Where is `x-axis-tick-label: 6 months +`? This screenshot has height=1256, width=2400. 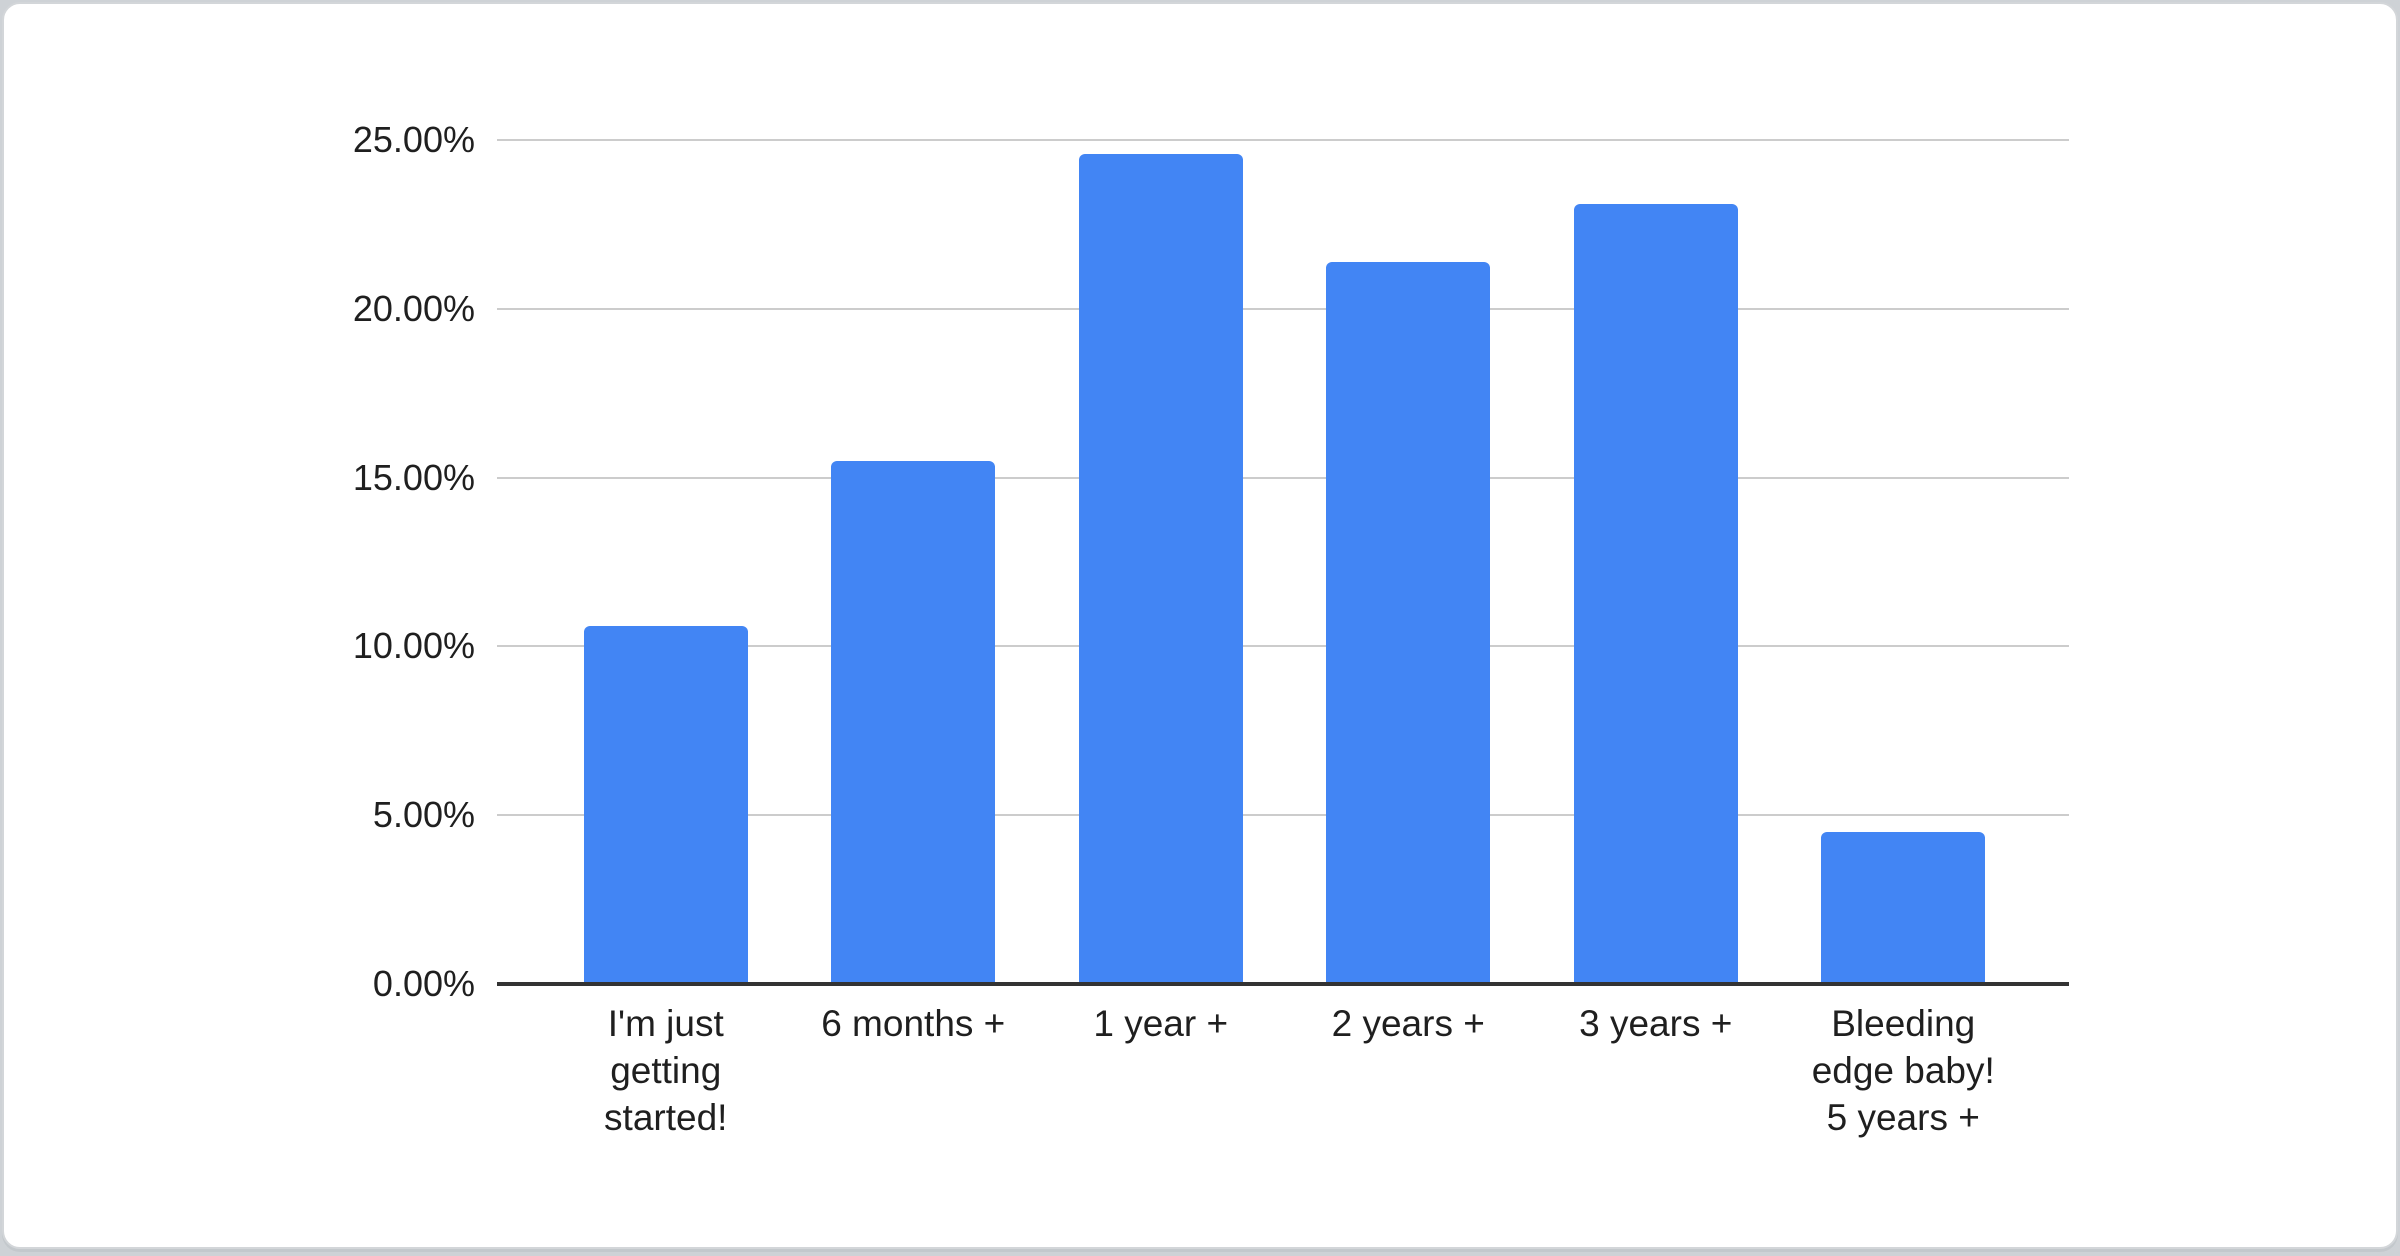
x-axis-tick-label: 6 months + is located at coordinates (913, 1023).